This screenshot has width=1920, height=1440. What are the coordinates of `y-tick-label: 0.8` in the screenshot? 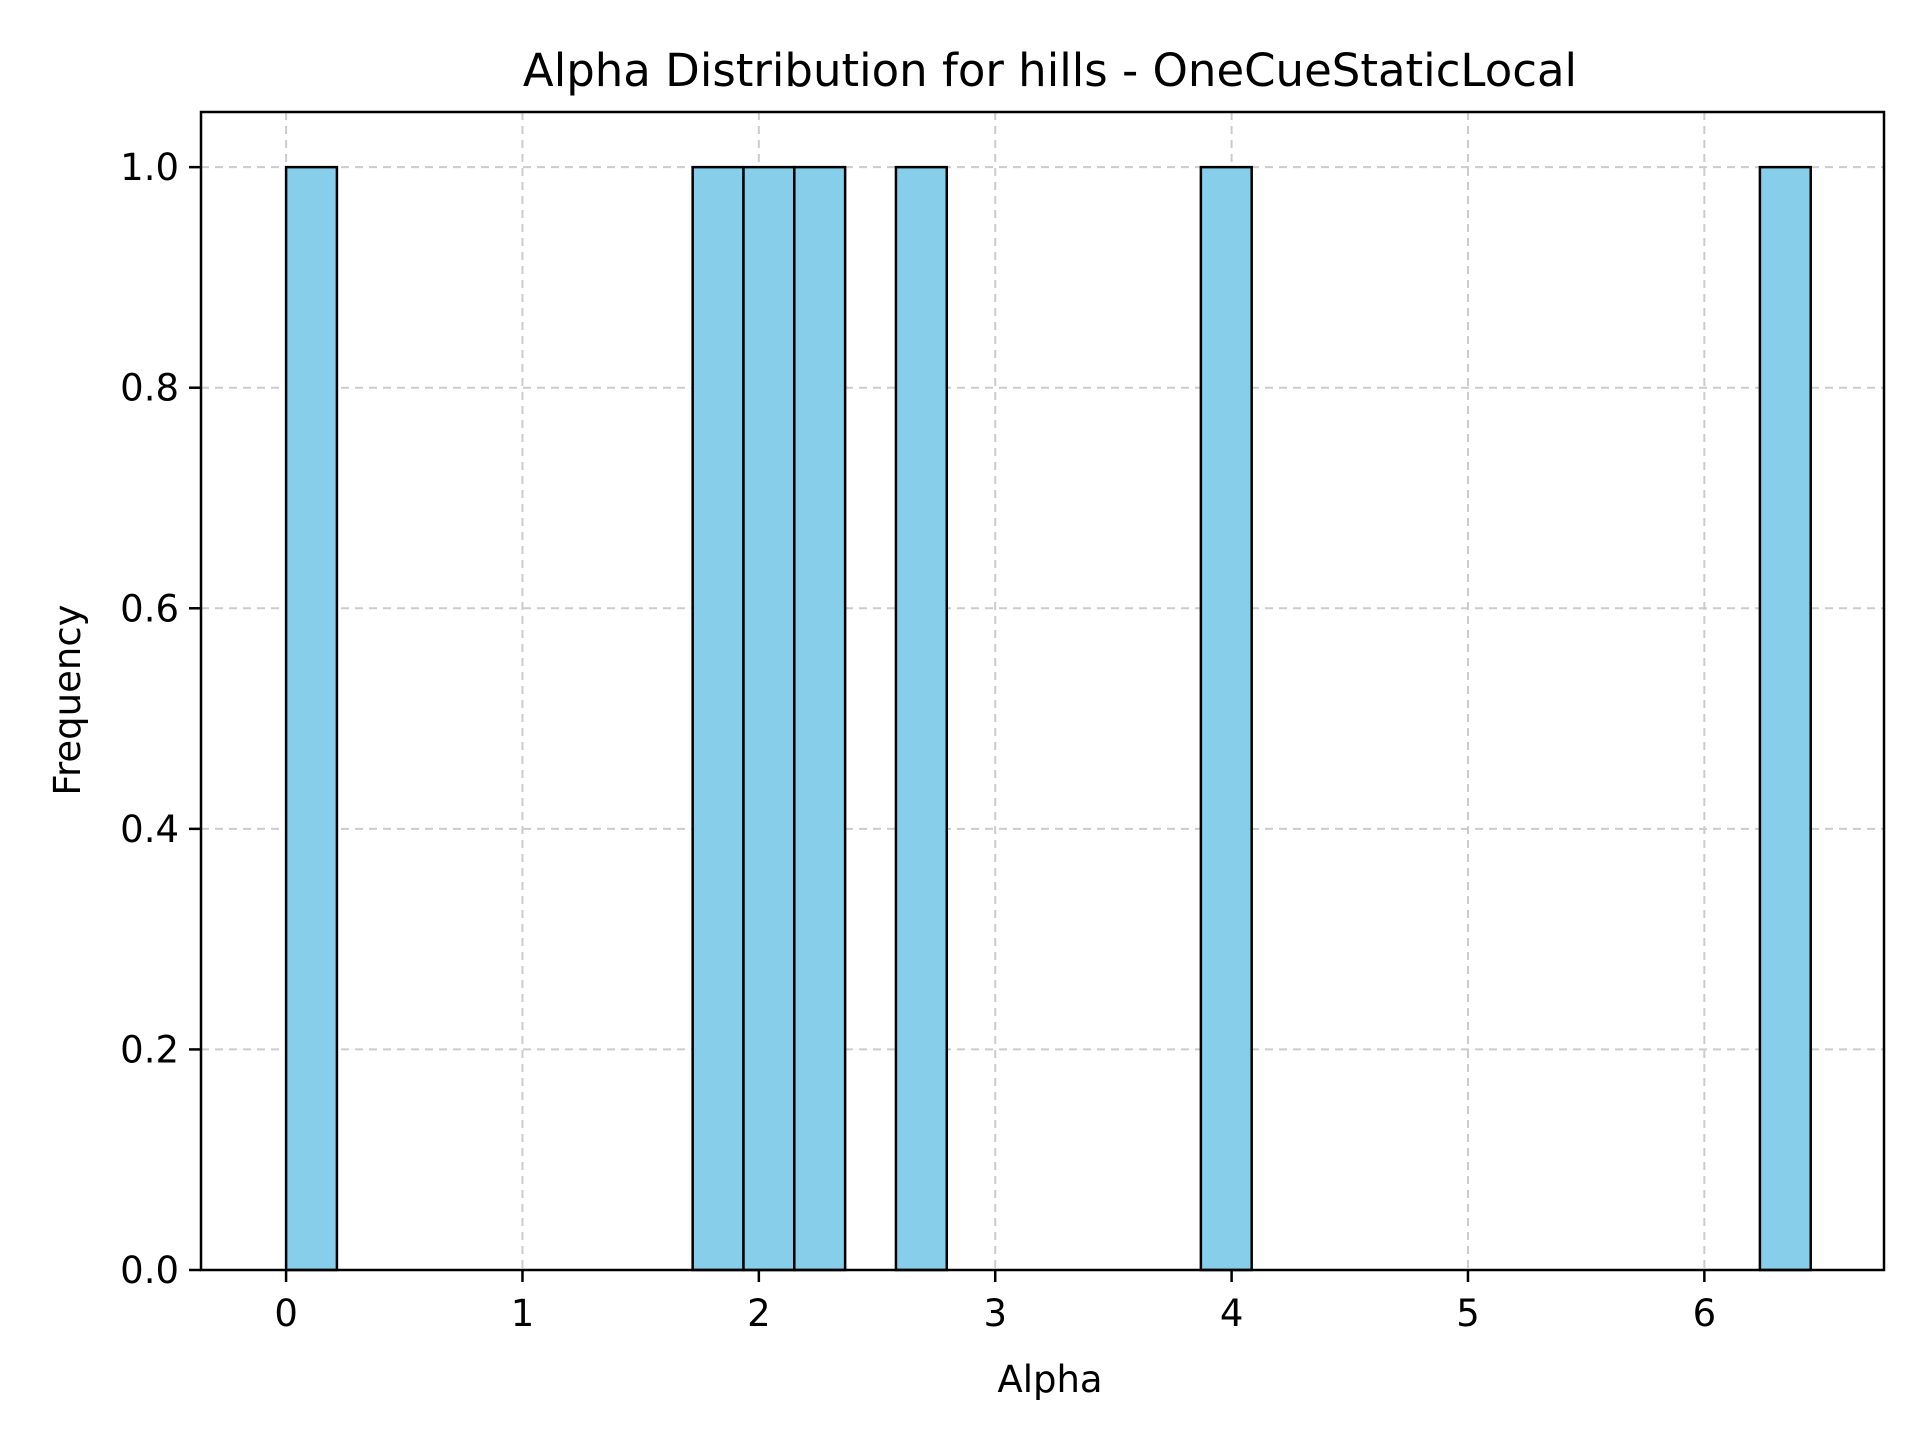 It's located at (149, 388).